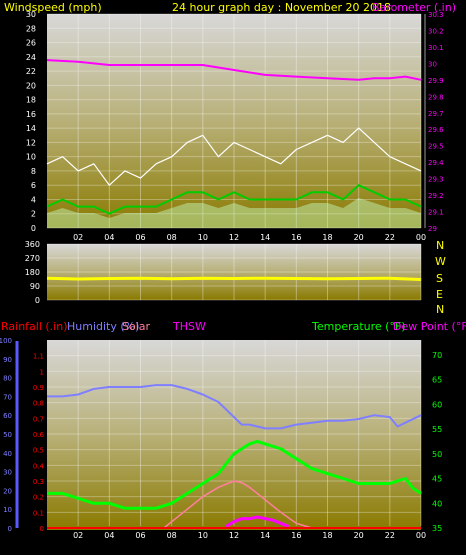 This screenshot has height=555, width=466. I want to click on temperature-x-tick-label: 12, so click(234, 535).